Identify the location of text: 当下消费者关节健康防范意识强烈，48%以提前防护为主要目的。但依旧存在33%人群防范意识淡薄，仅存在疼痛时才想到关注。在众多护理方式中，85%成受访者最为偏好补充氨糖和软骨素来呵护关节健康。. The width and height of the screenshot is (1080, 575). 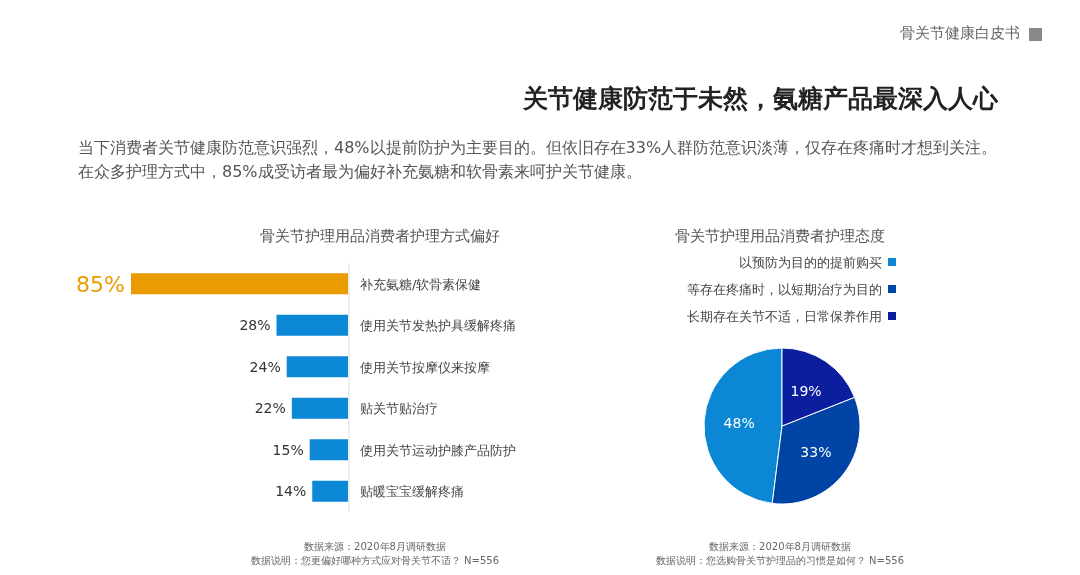
(538, 160).